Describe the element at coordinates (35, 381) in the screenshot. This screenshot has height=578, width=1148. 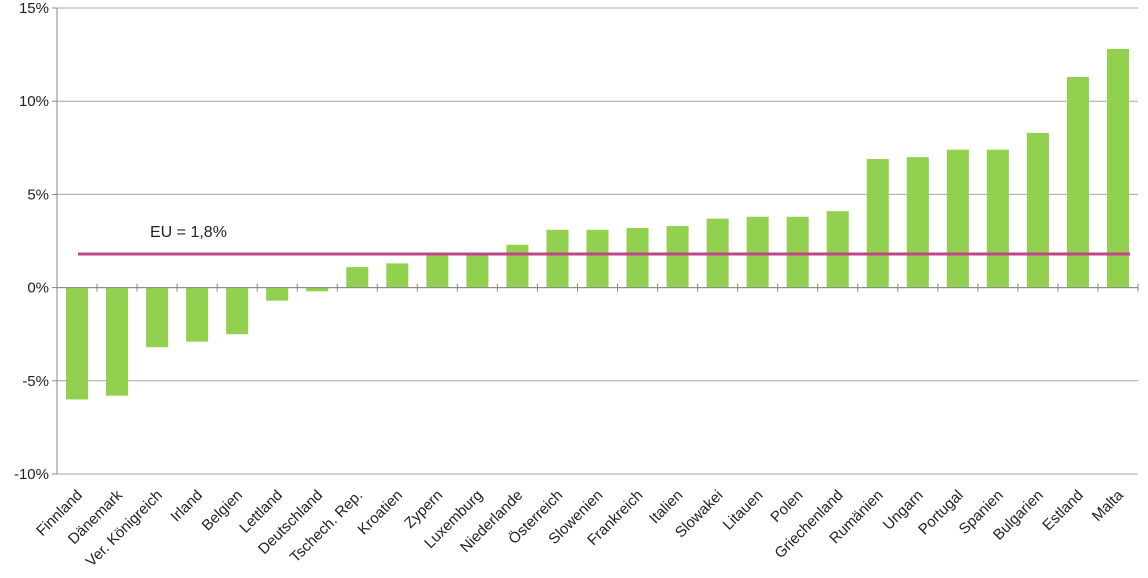
I see `y-tick-label: -5%` at that location.